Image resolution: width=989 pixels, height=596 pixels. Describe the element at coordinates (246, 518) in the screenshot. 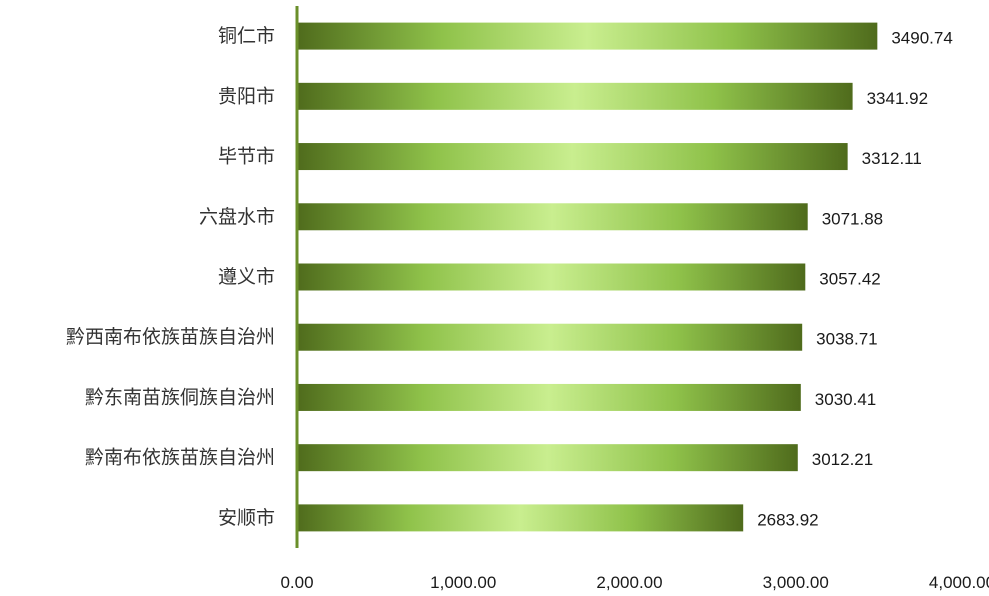

I see `category-label: 安顺市` at that location.